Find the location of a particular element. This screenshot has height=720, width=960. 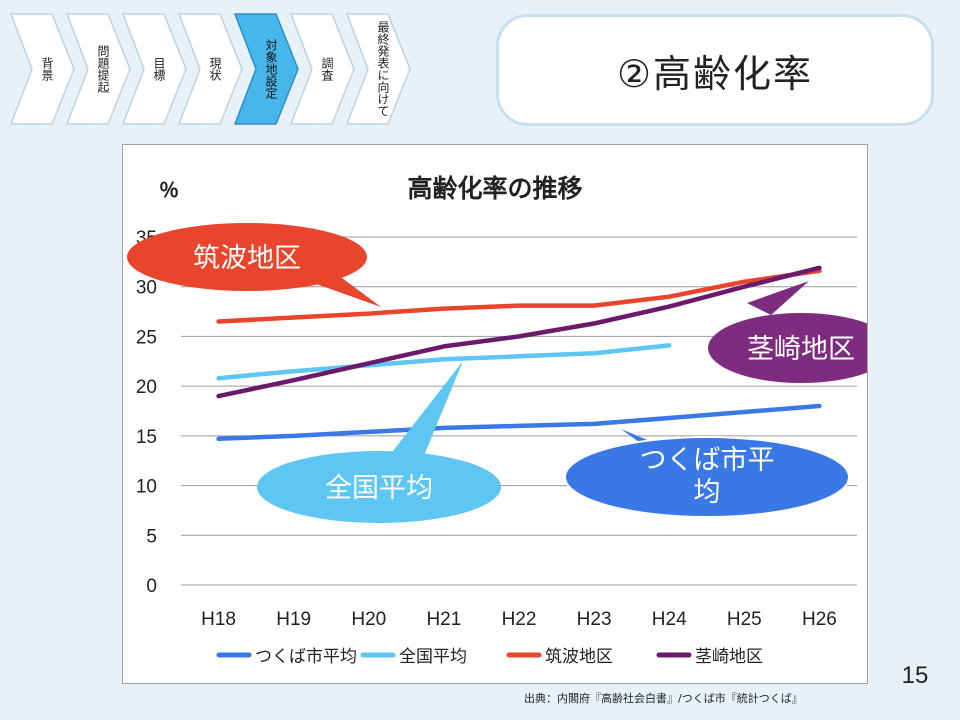

callout-label: 茎崎地区 is located at coordinates (801, 349).